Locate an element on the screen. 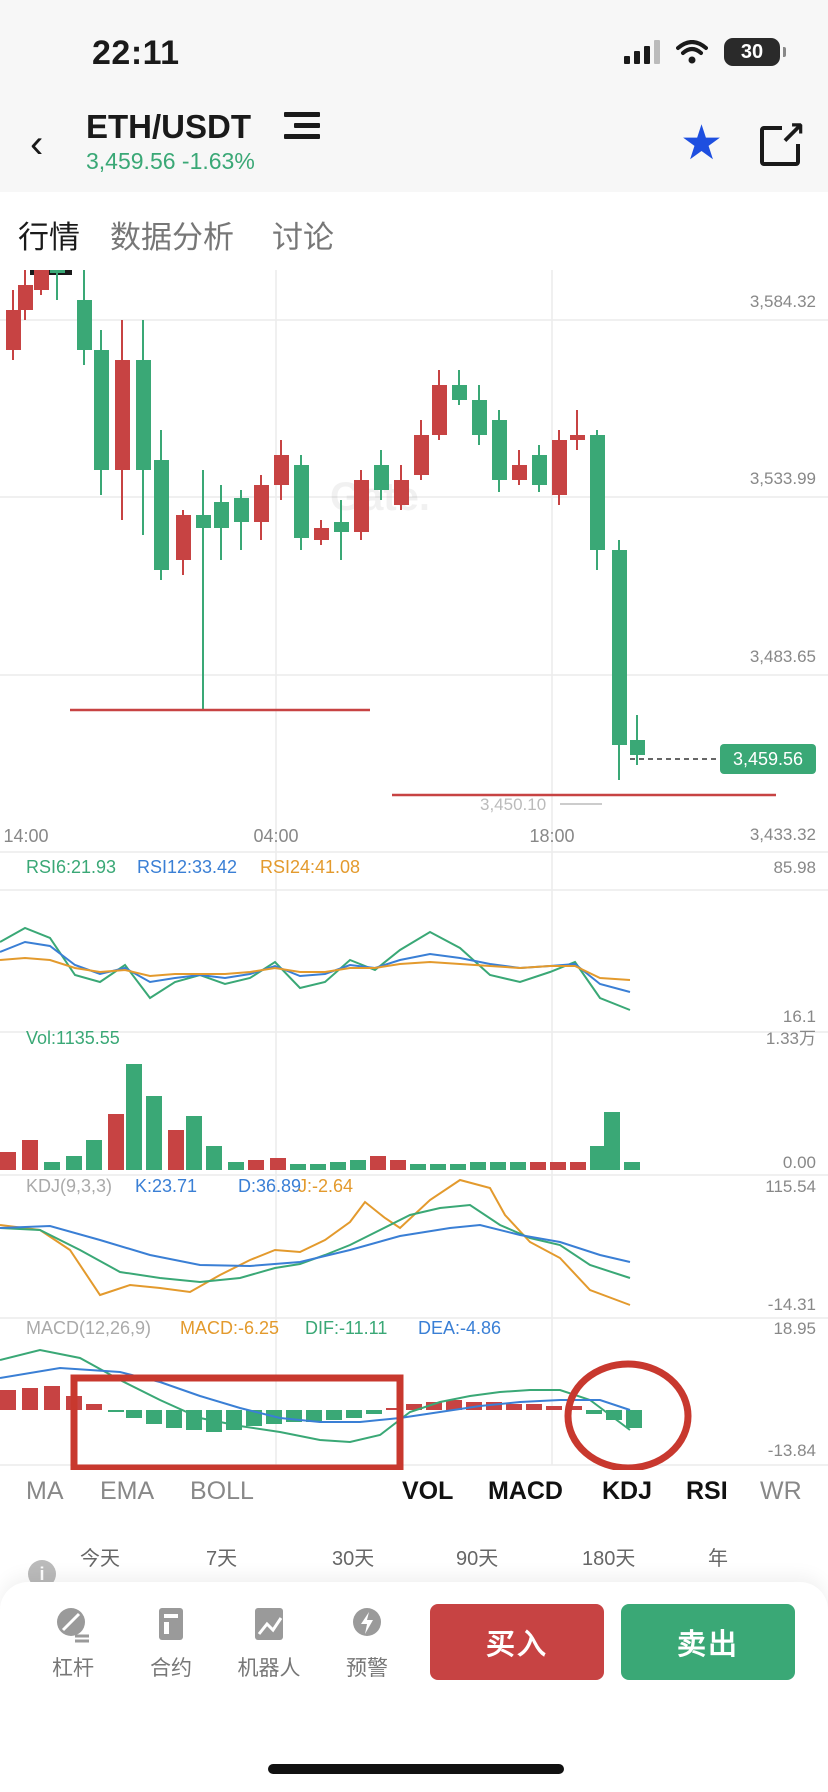  ind-ma: MA is located at coordinates (45, 1491).